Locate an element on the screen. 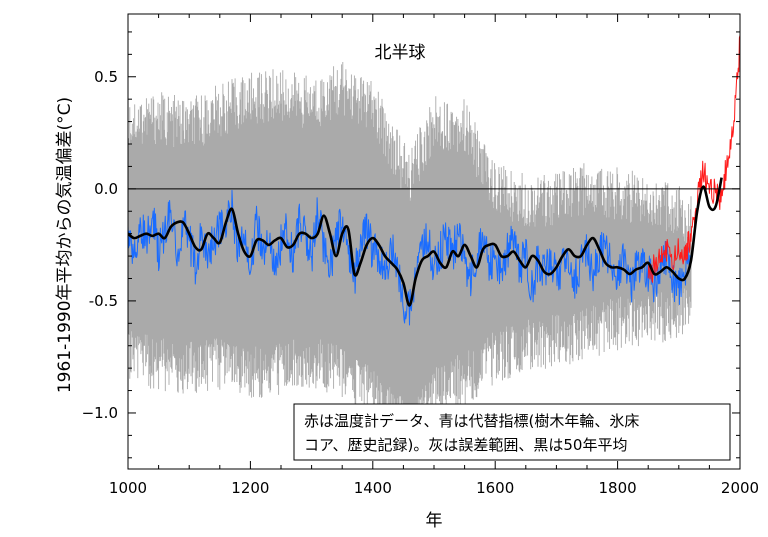 The width and height of the screenshot is (768, 537). y-tick-label: 0.0 is located at coordinates (106, 189).